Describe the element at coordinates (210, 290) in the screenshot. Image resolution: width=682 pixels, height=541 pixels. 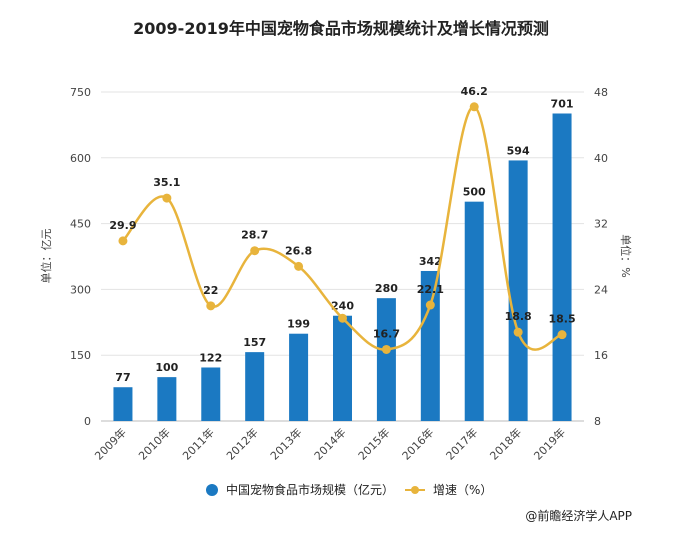
I see `growth-data-label: 22` at that location.